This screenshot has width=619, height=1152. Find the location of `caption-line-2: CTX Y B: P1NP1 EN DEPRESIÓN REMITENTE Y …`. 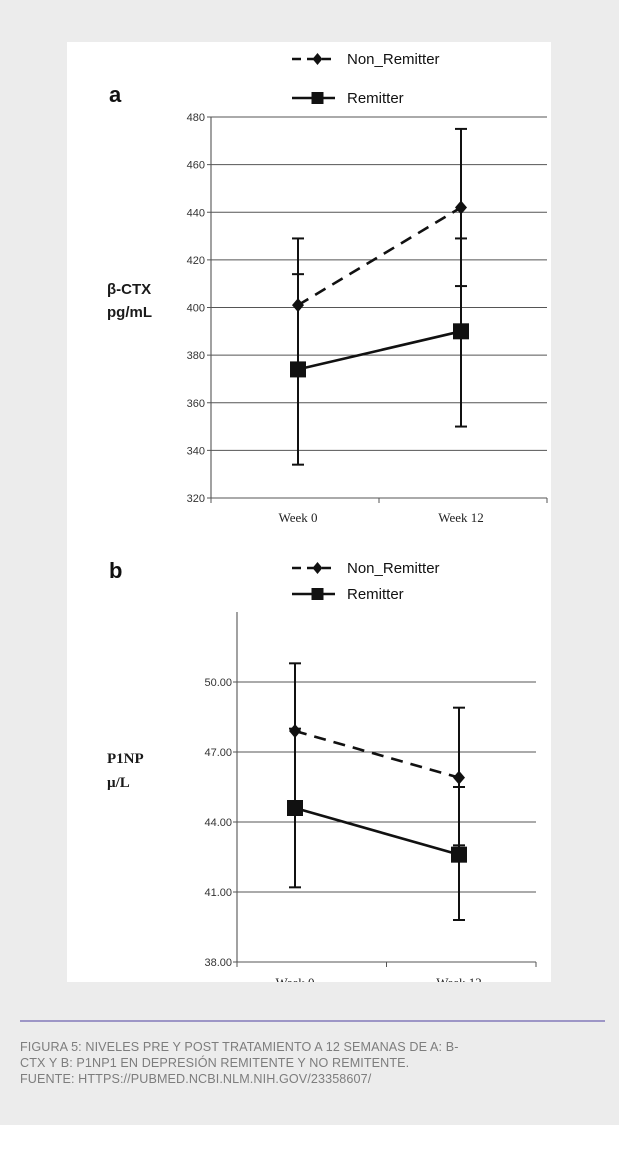

caption-line-2: CTX Y B: P1NP1 EN DEPRESIÓN REMITENTE Y … is located at coordinates (215, 1063).